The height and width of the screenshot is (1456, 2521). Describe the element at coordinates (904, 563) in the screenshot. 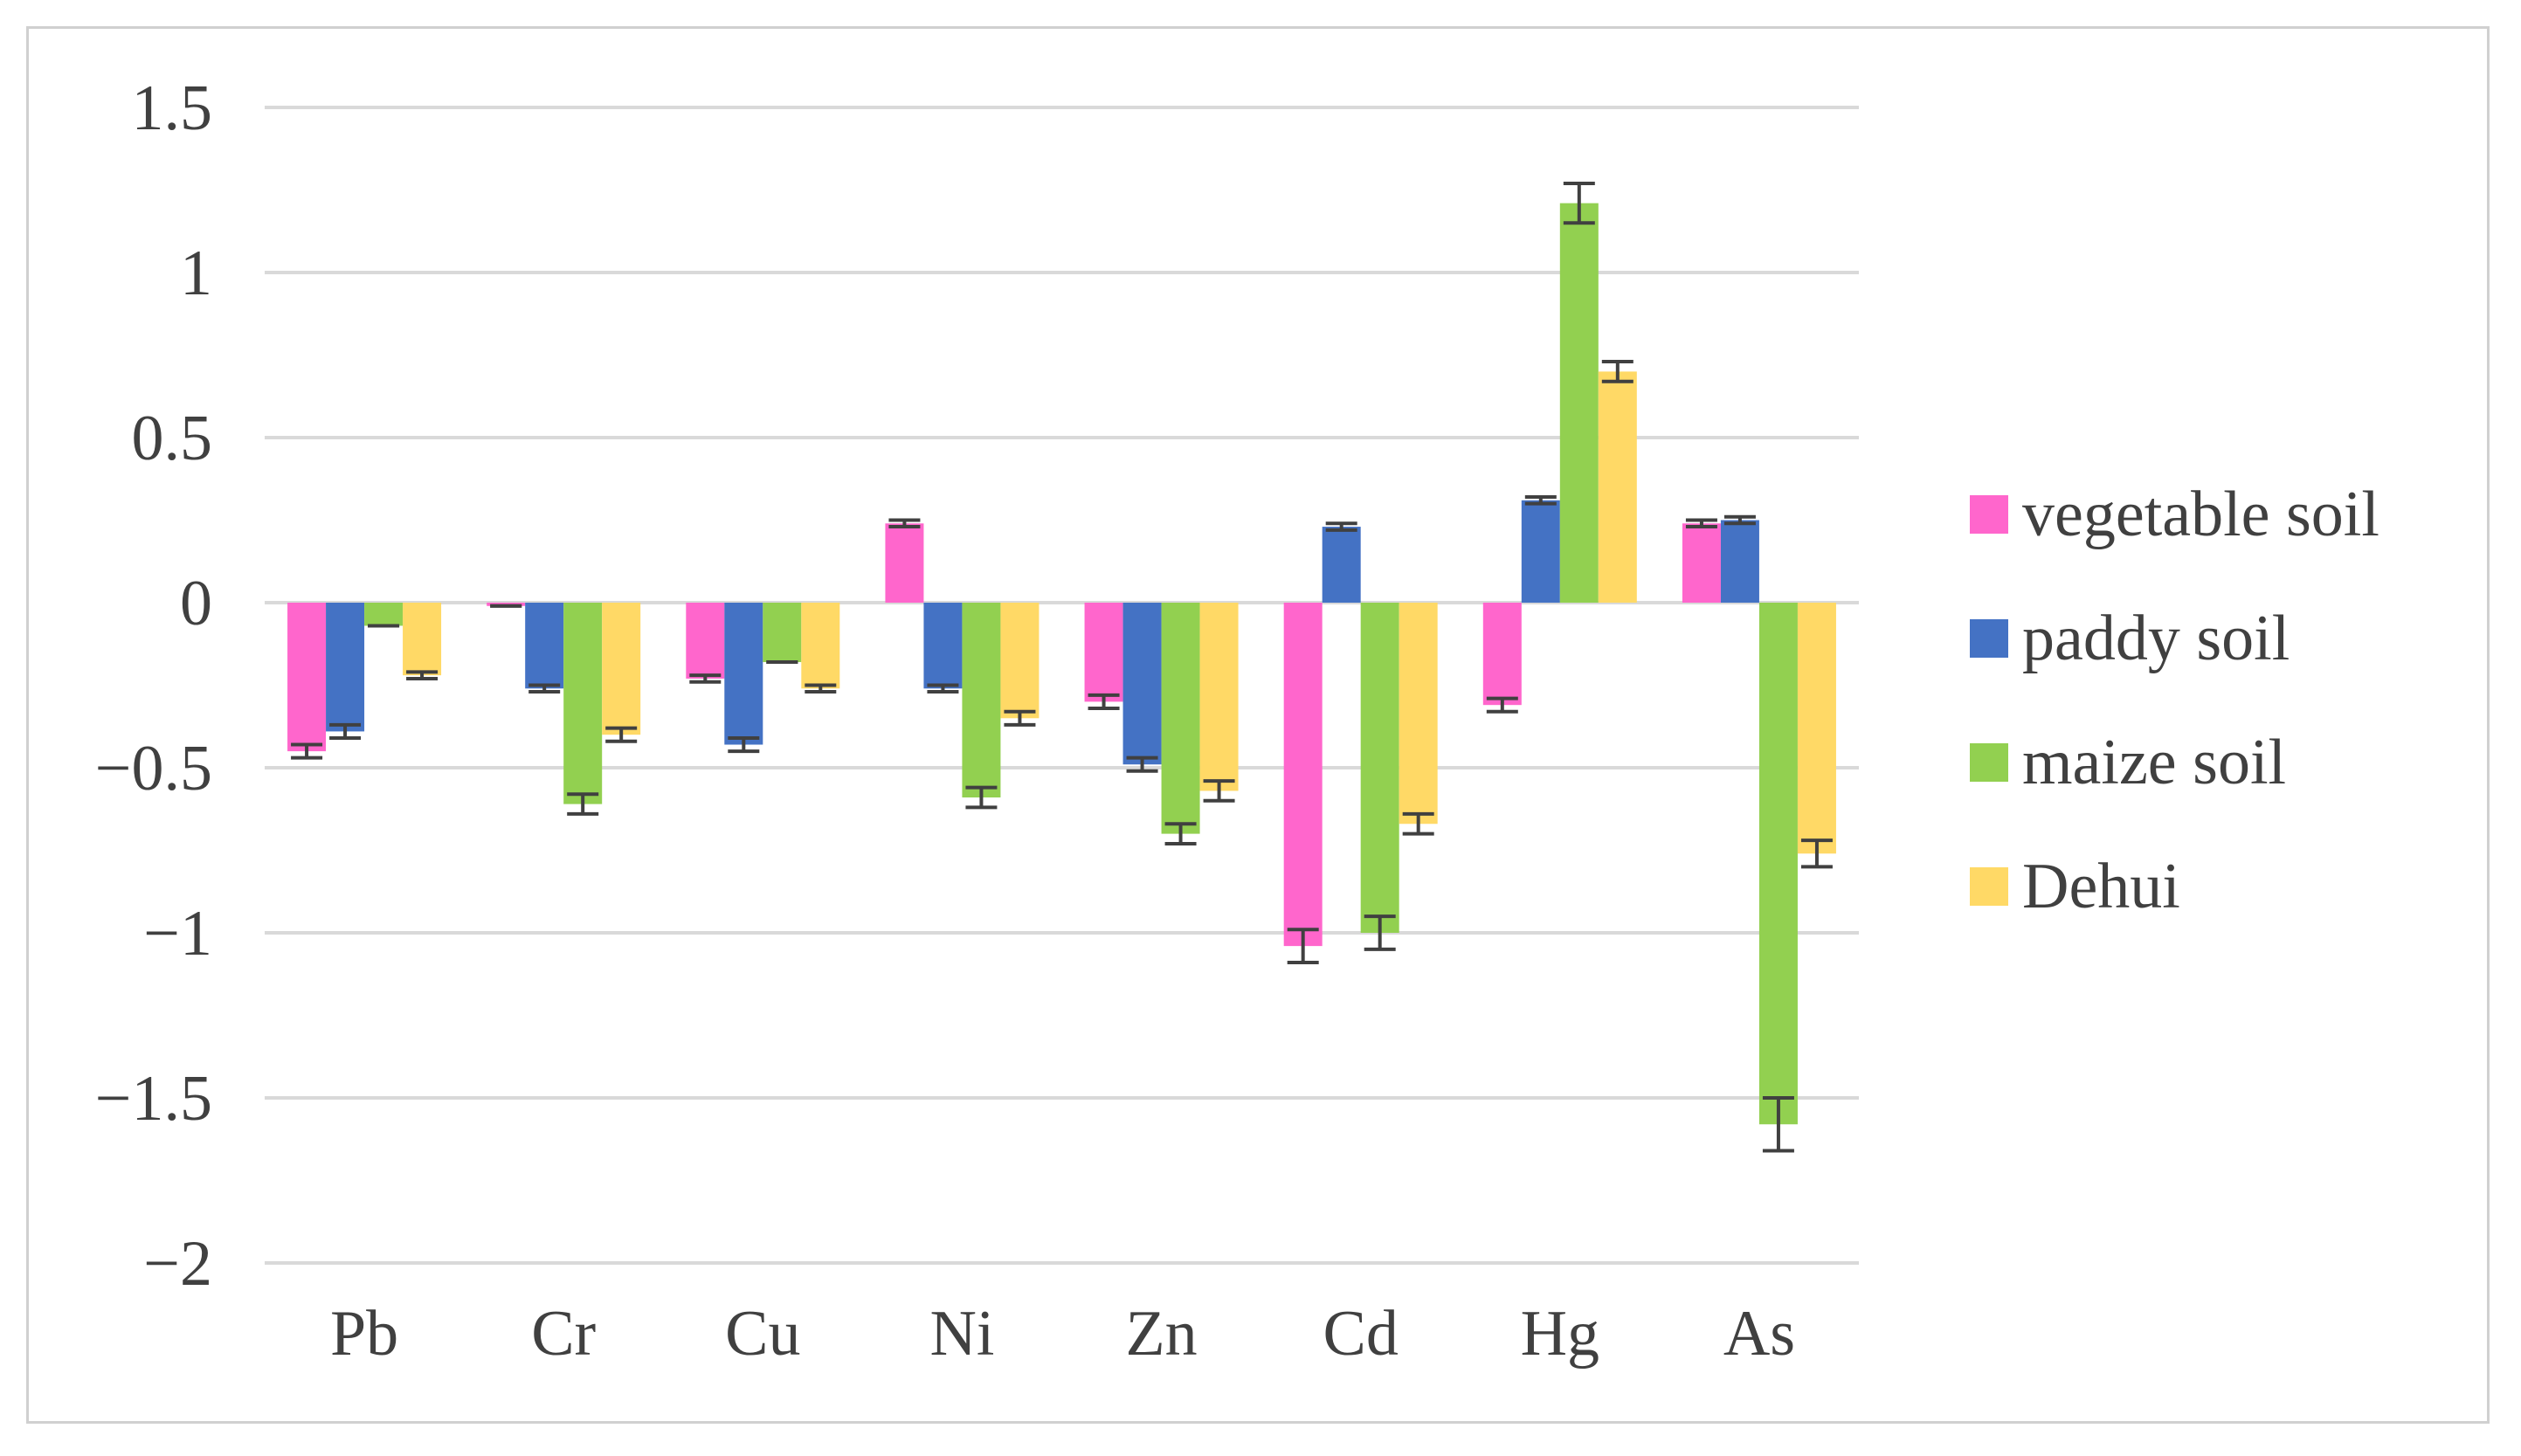

I see `bar-vegetable-soil-ni` at that location.